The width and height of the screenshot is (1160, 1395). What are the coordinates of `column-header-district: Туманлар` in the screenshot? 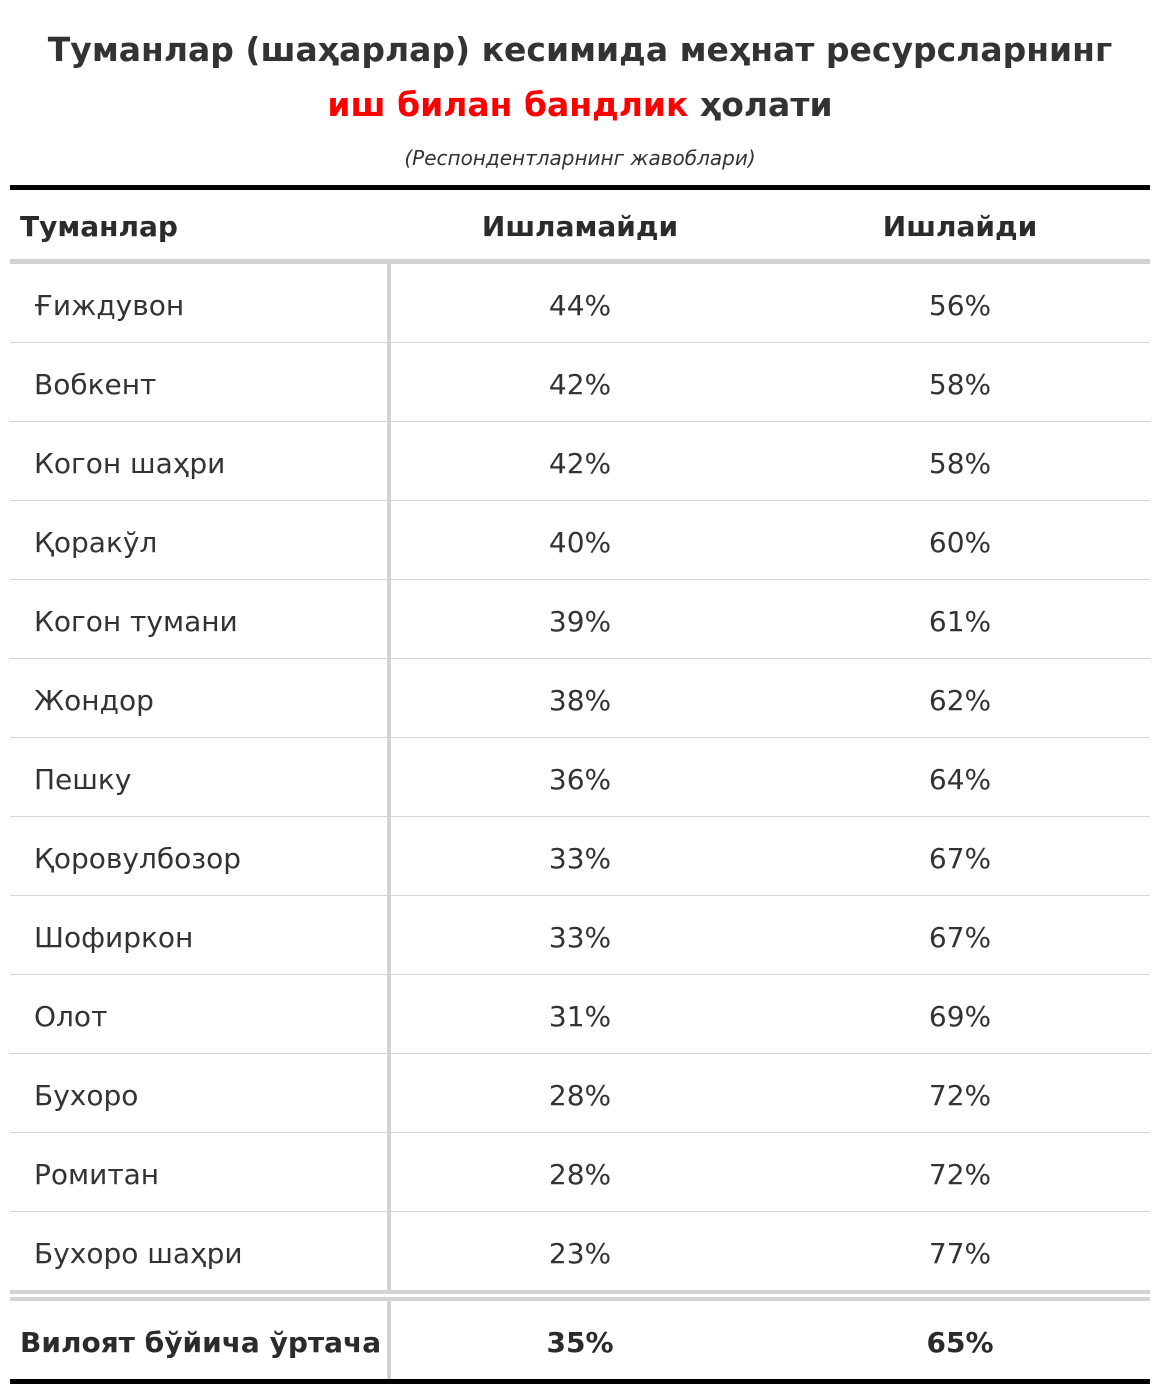 It's located at (99, 226).